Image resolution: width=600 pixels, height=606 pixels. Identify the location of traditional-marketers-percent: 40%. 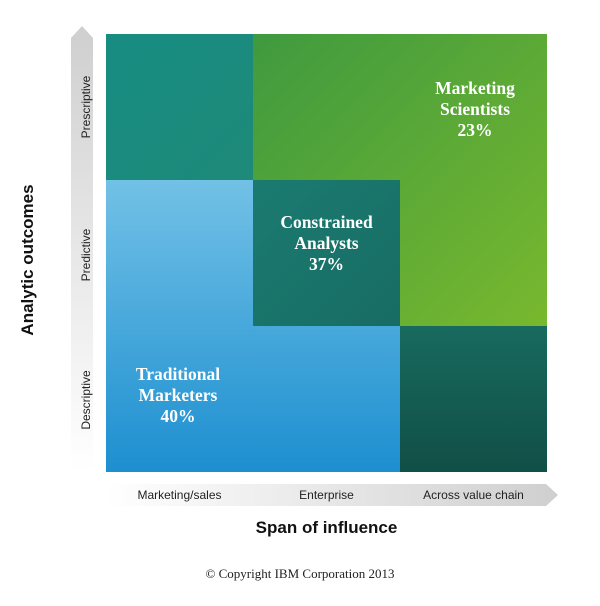
(178, 416).